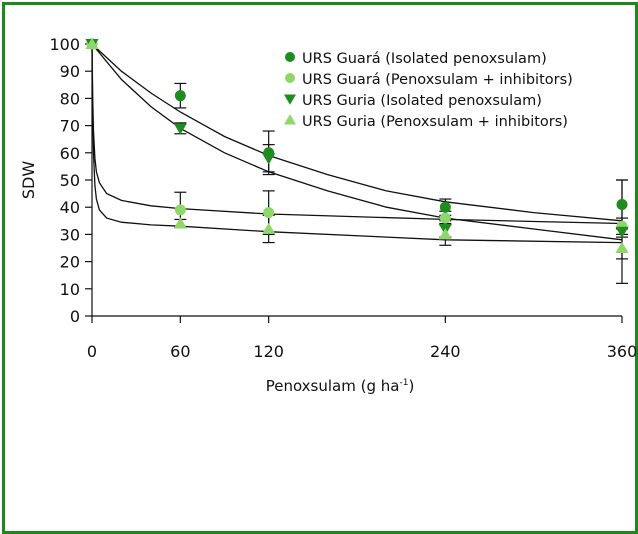 The width and height of the screenshot is (638, 534). Describe the element at coordinates (403, 383) in the screenshot. I see `x-axis-label-sup: -1` at that location.